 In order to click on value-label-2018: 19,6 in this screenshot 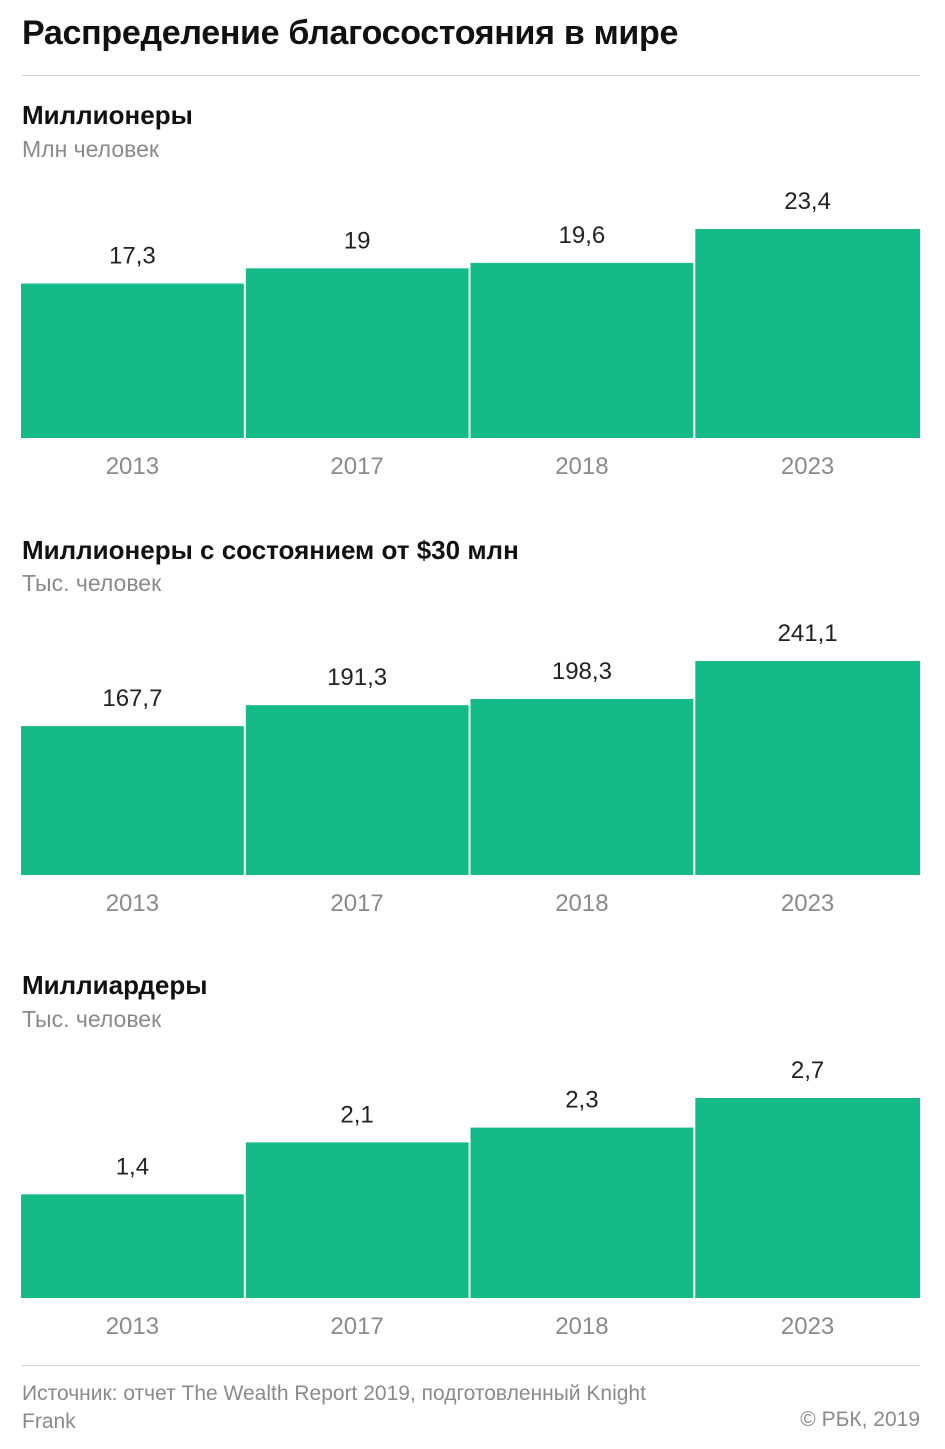, I will do `click(582, 235)`.